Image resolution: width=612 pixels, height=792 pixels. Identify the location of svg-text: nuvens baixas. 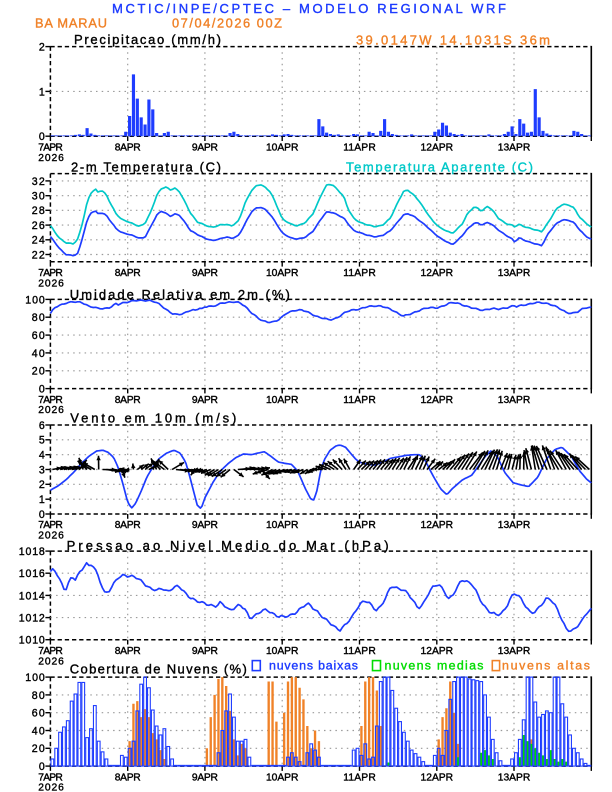
(313, 666).